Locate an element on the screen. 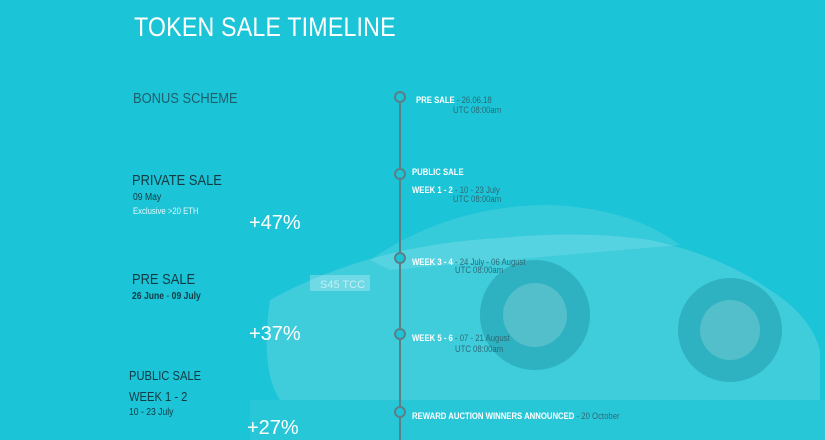 This screenshot has height=440, width=825. timeline-week-3-4-time: UTC 08:00am is located at coordinates (479, 270).